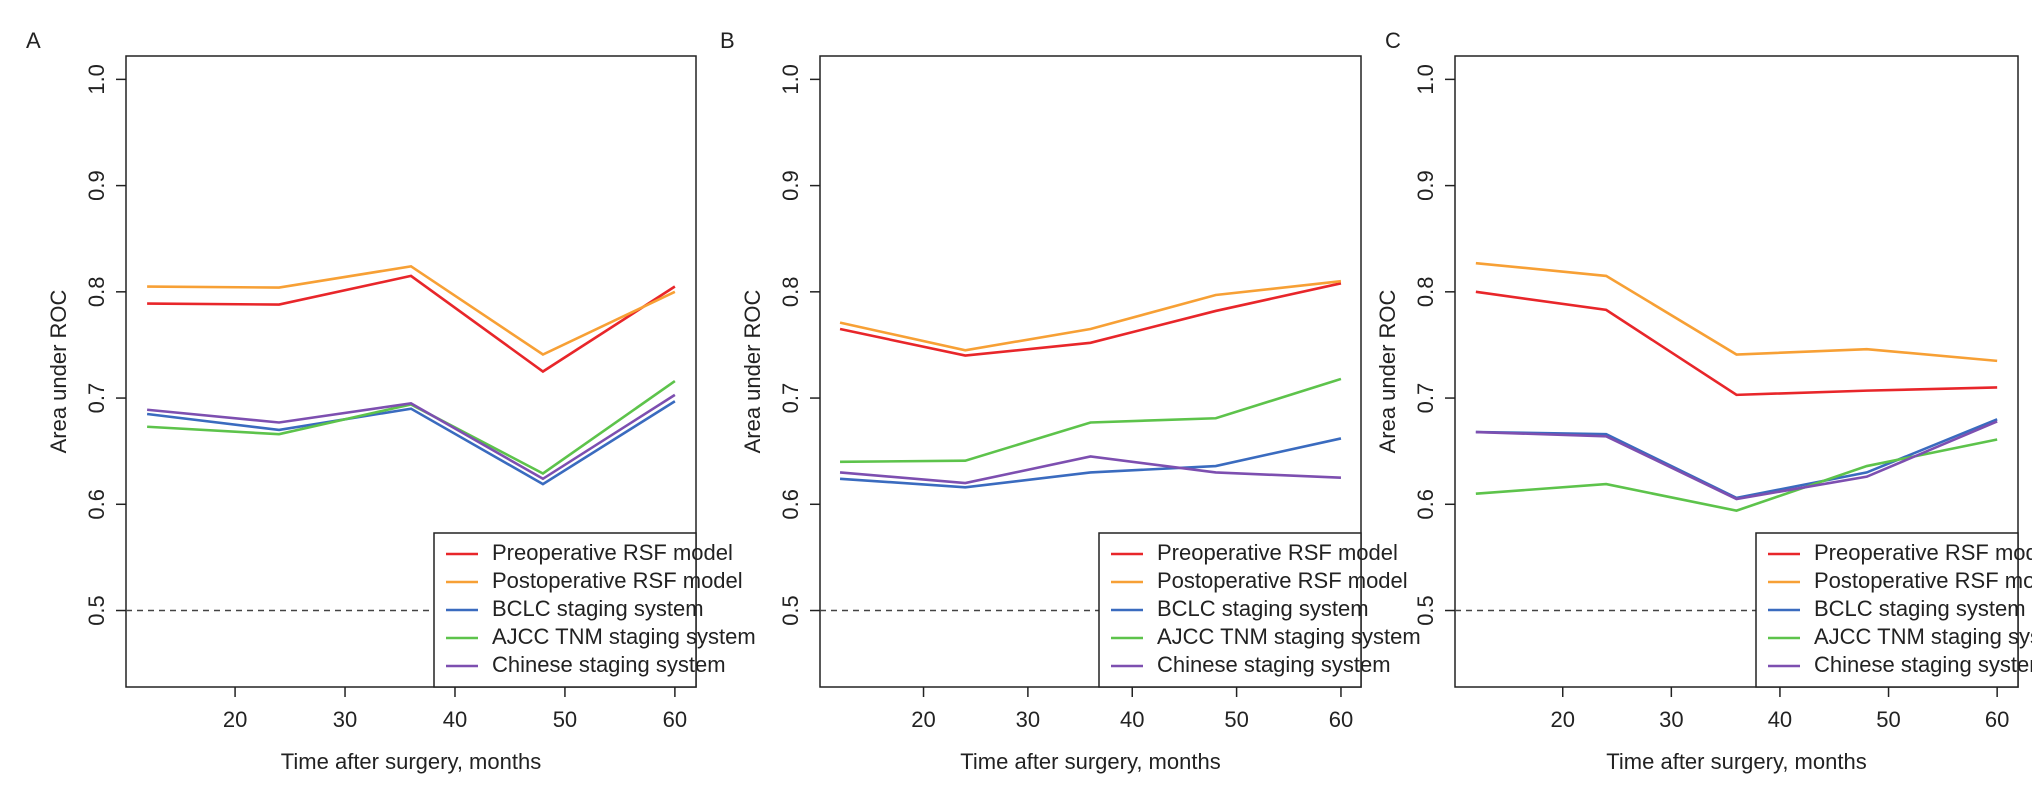  I want to click on panel-label: B, so click(727, 40).